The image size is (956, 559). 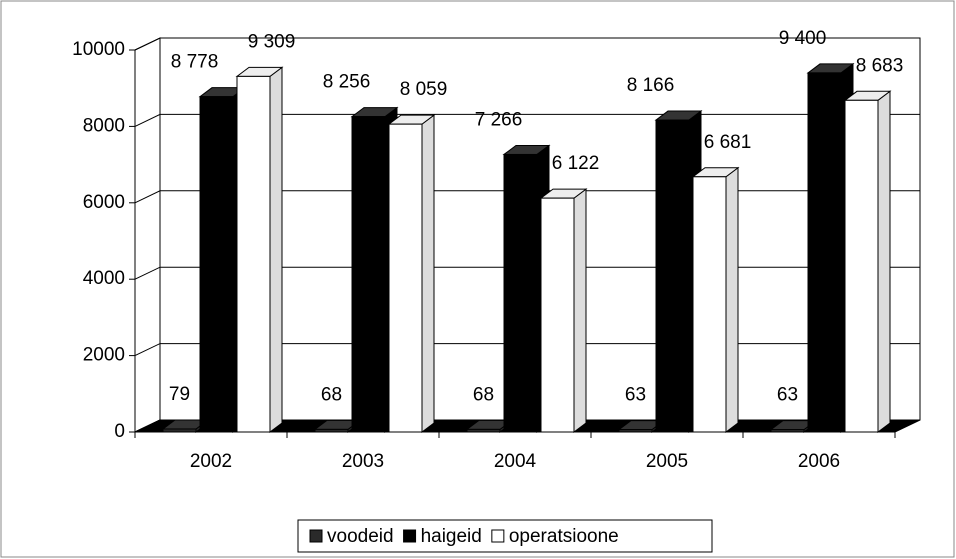 What do you see at coordinates (195, 62) in the screenshot?
I see `value-label: 8 778` at bounding box center [195, 62].